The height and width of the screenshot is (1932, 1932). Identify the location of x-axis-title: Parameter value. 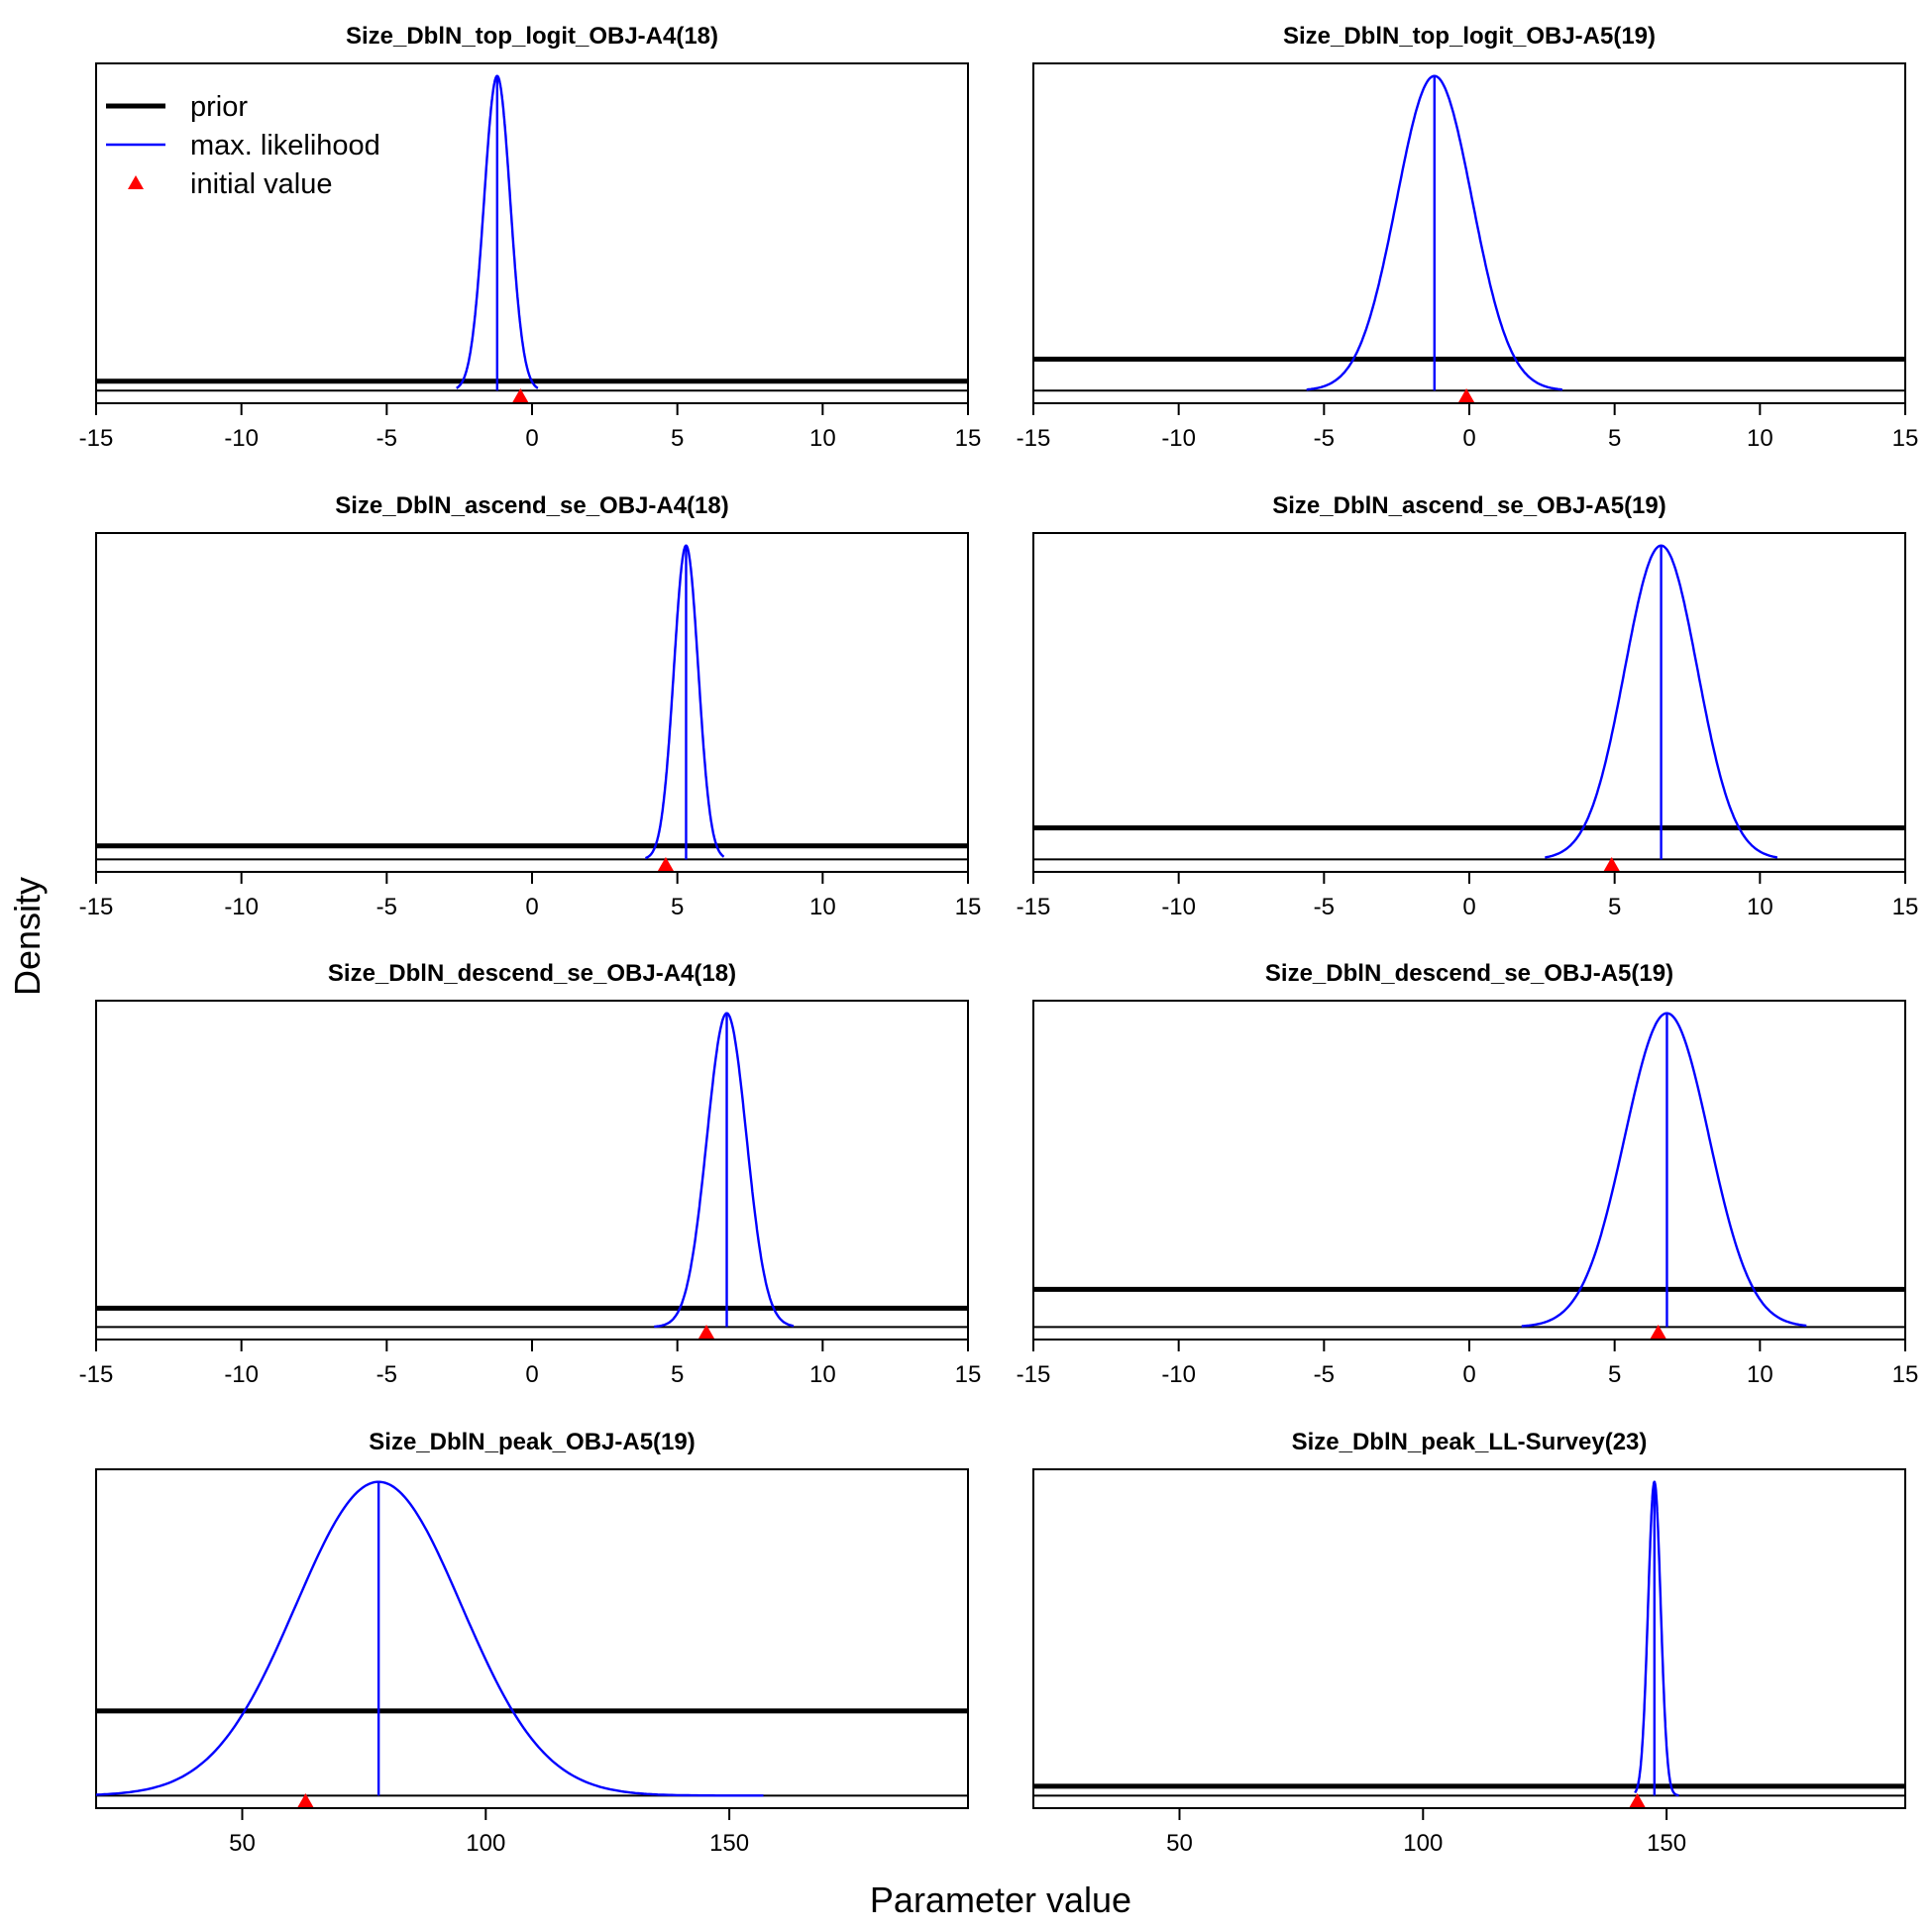
(1001, 1900).